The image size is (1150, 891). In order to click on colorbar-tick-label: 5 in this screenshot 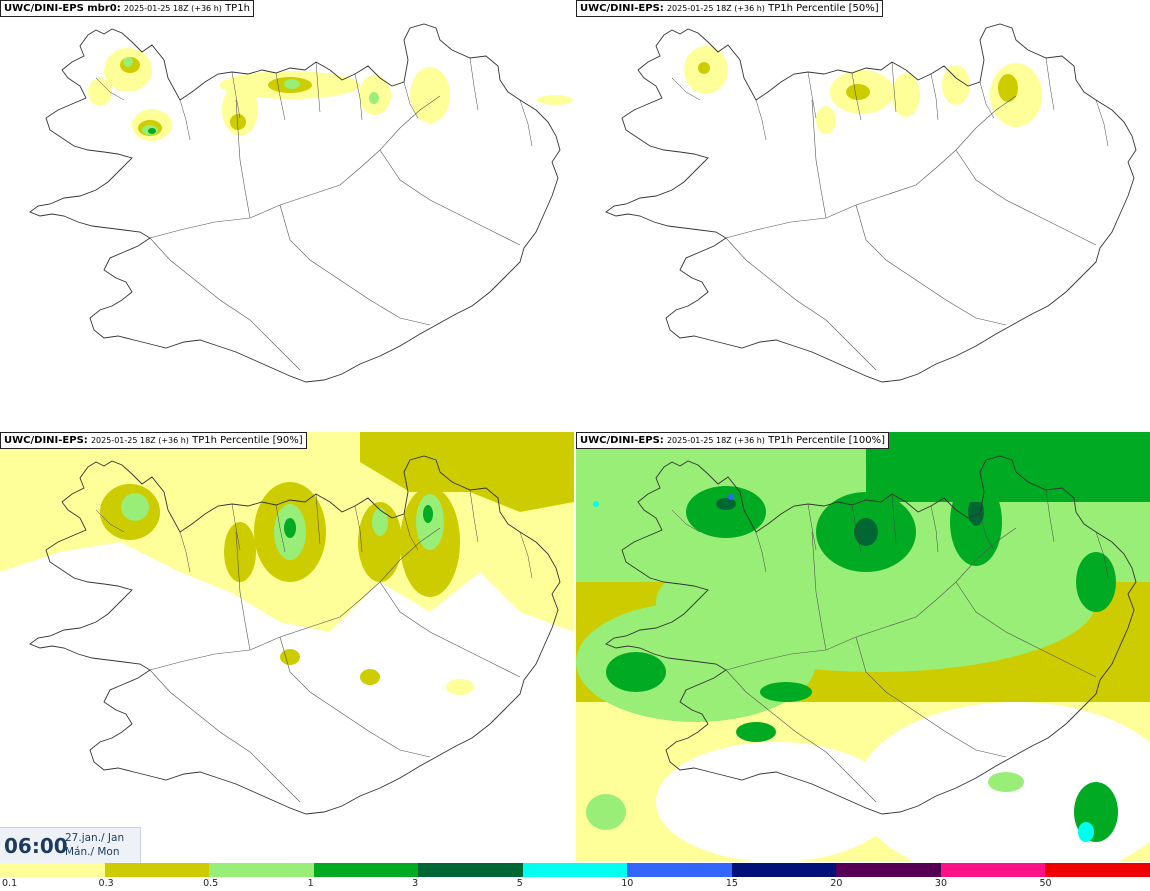, I will do `click(519, 883)`.